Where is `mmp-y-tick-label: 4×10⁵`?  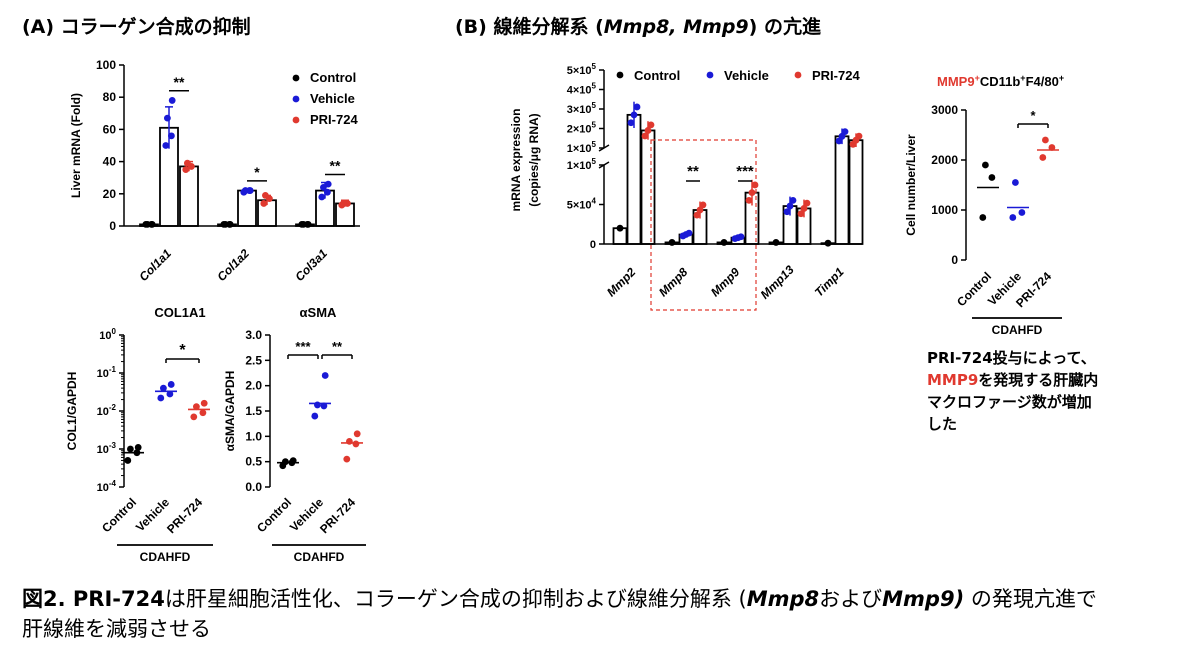
mmp-y-tick-label: 4×10⁵ is located at coordinates (582, 89).